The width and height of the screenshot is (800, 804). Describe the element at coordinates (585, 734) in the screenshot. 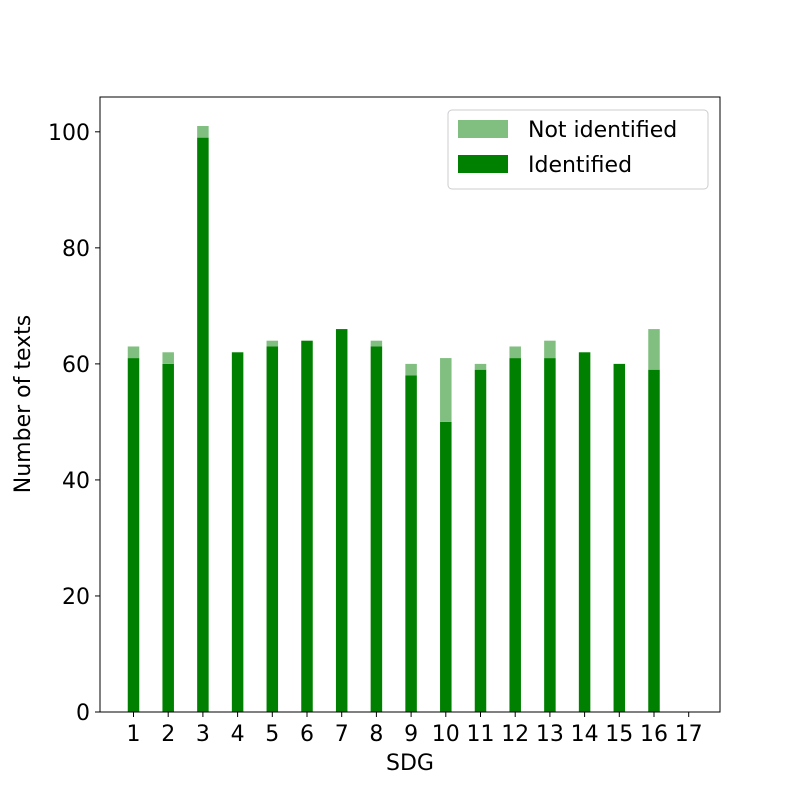

I see `x-tick-label-14: 14` at that location.